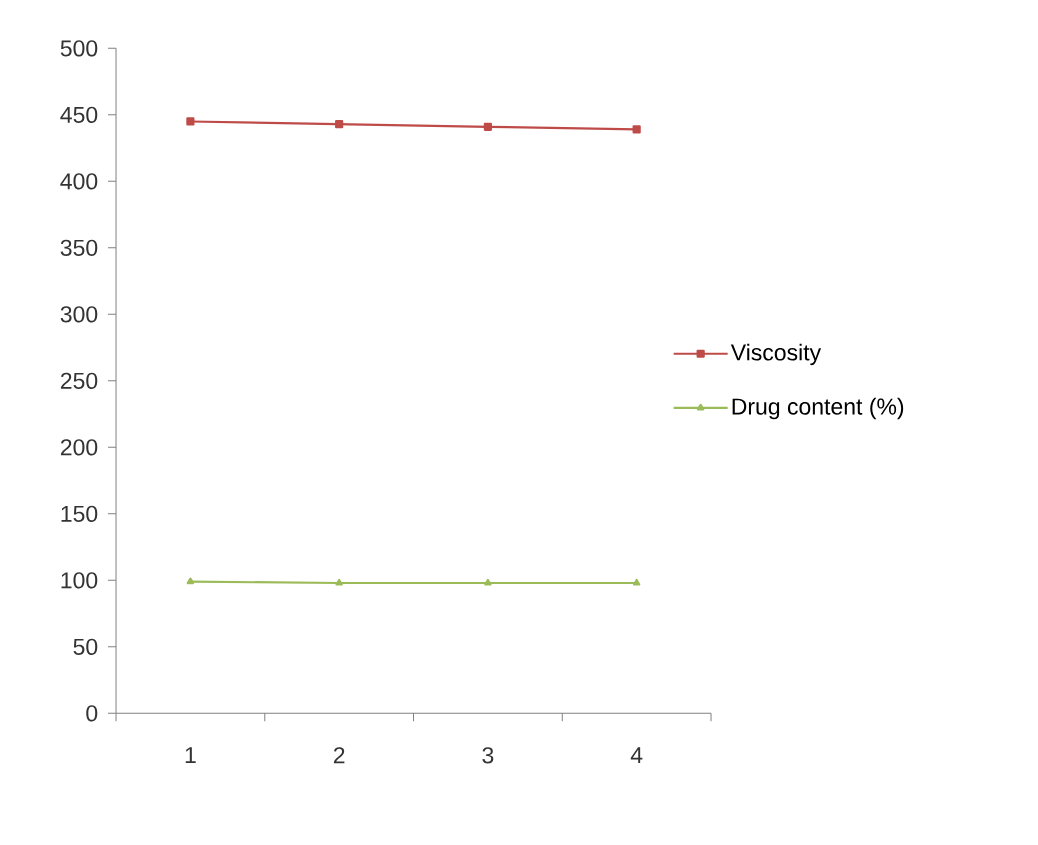 Image resolution: width=1038 pixels, height=845 pixels. I want to click on x-tick-label: 1, so click(190, 755).